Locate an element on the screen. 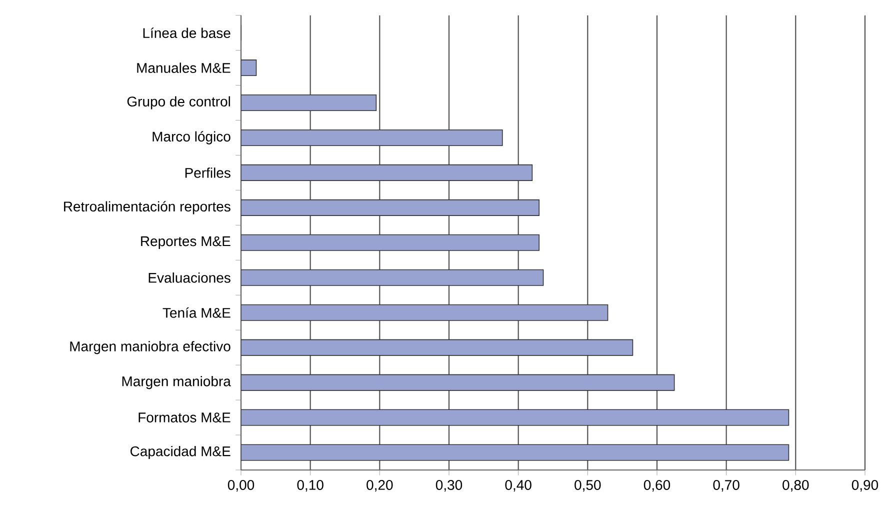 This screenshot has width=885, height=513. y-tick-label: Formatos M&E is located at coordinates (184, 417).